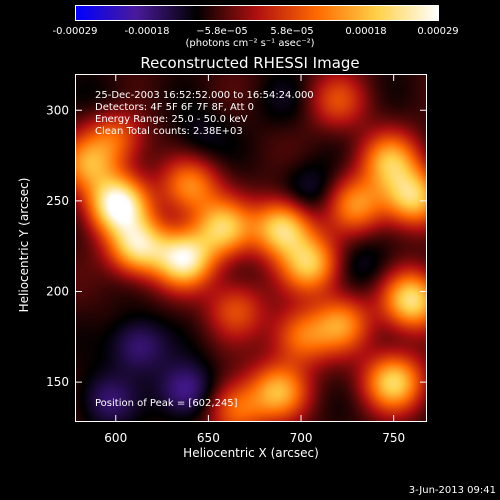  What do you see at coordinates (75, 31) in the screenshot?
I see `colorbar-tick-label: -0.00029` at bounding box center [75, 31].